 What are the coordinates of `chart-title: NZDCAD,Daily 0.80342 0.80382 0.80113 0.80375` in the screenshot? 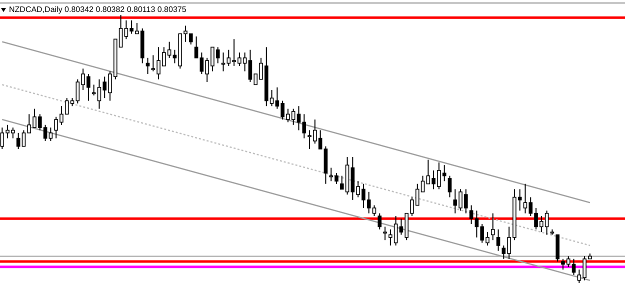 It's located at (98, 9).